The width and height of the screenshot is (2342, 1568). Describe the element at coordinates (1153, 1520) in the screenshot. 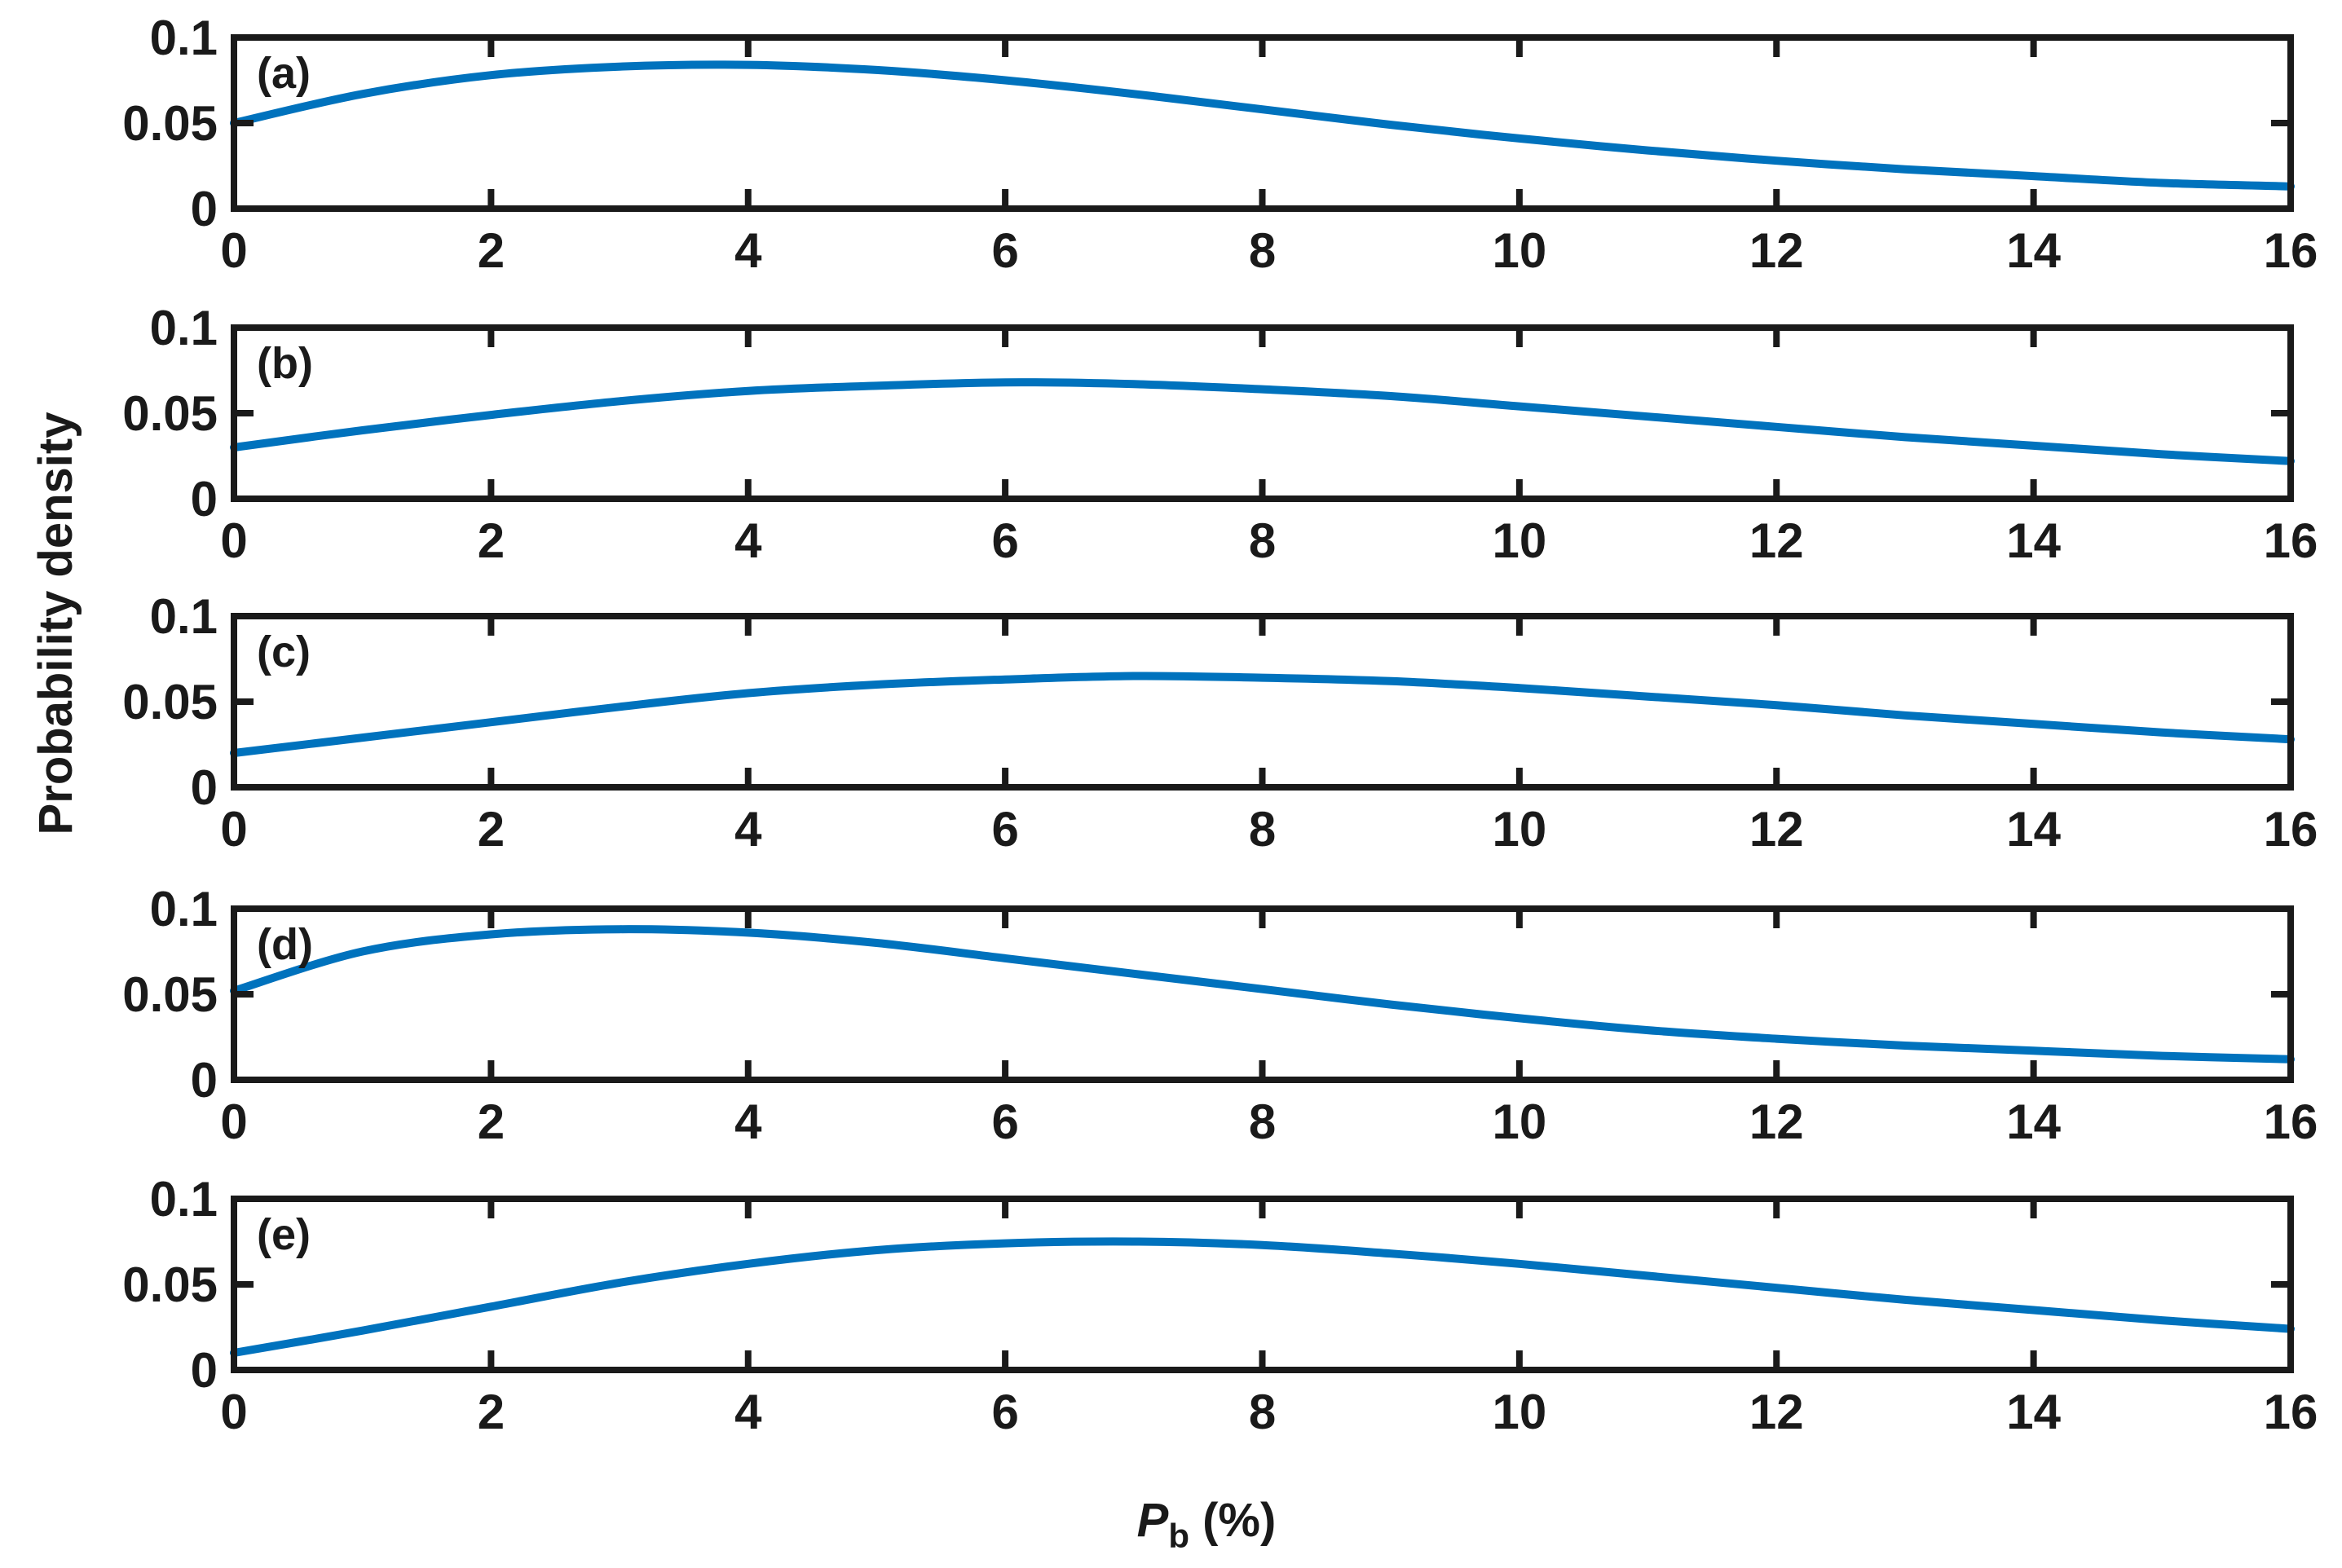

I see `x-axis-label-symbol: P` at that location.